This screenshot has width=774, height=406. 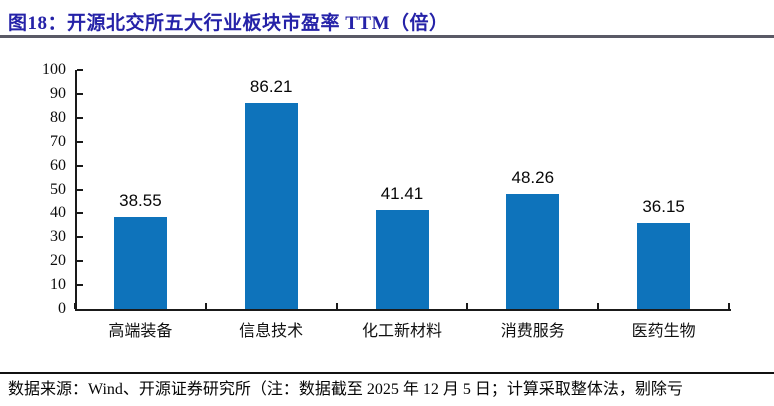 What do you see at coordinates (58, 141) in the screenshot?
I see `y-axis-tick-label: 70` at bounding box center [58, 141].